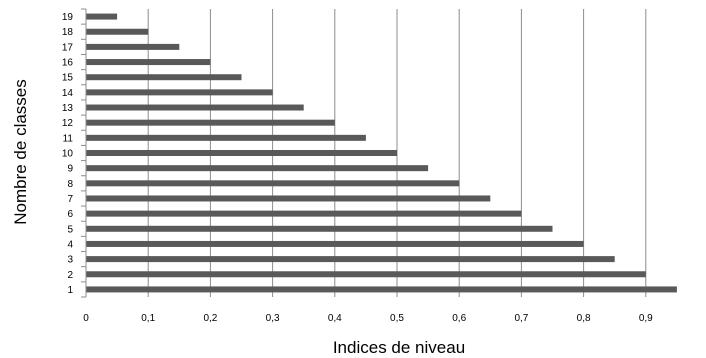 The image size is (706, 358). I want to click on y-tick-label: 2, so click(70, 275).